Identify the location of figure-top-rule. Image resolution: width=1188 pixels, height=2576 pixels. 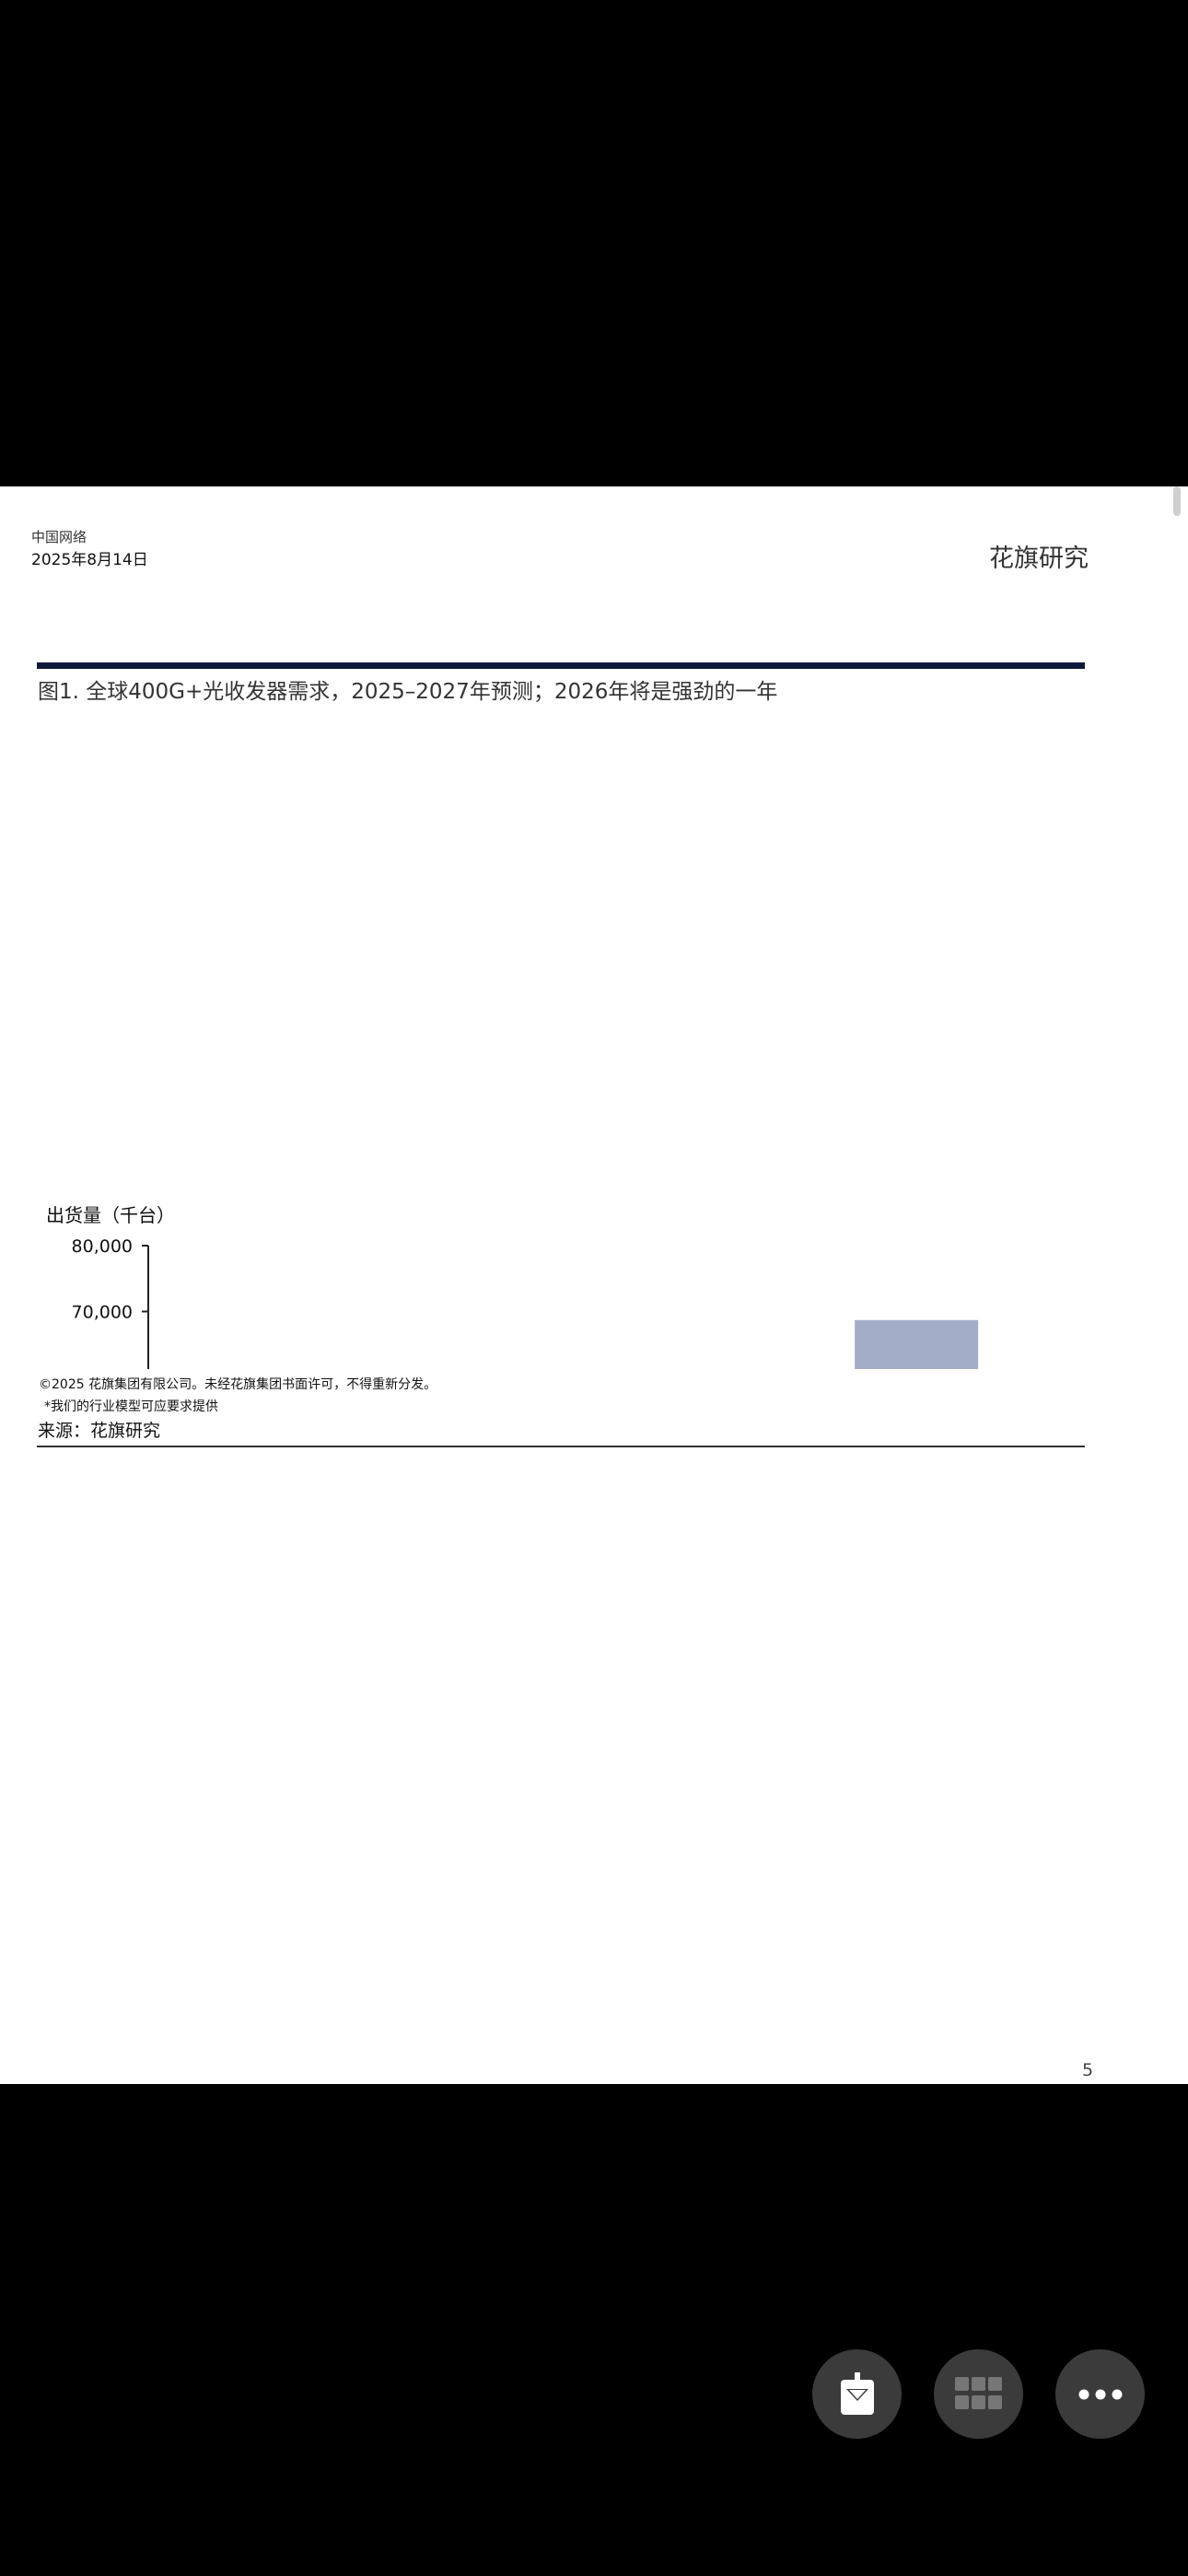
(561, 665).